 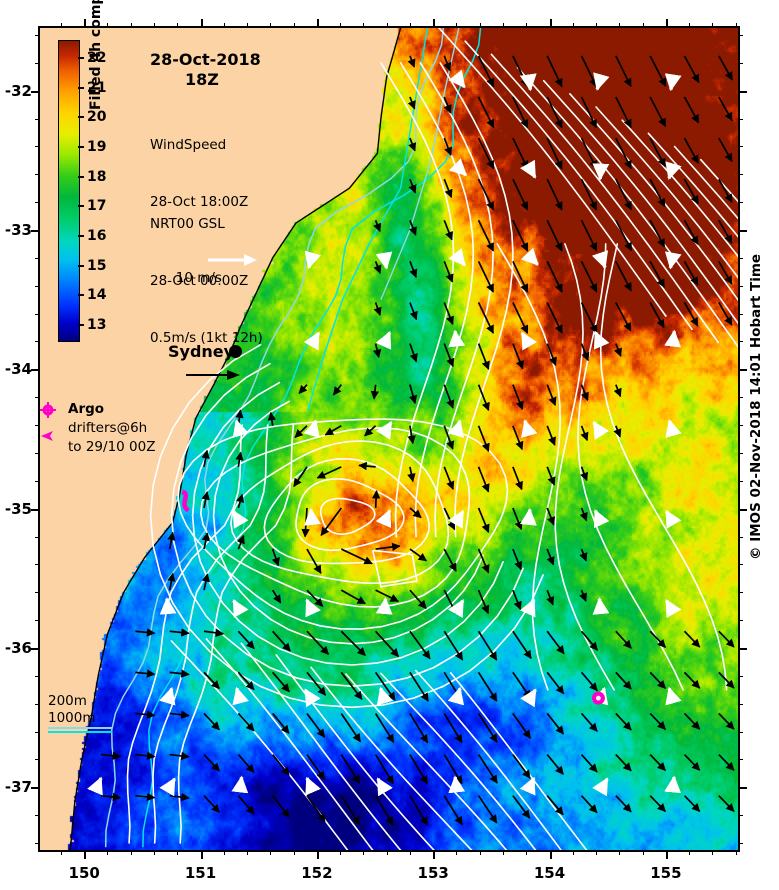 What do you see at coordinates (81, 265) in the screenshot?
I see `colorbar-tick` at bounding box center [81, 265].